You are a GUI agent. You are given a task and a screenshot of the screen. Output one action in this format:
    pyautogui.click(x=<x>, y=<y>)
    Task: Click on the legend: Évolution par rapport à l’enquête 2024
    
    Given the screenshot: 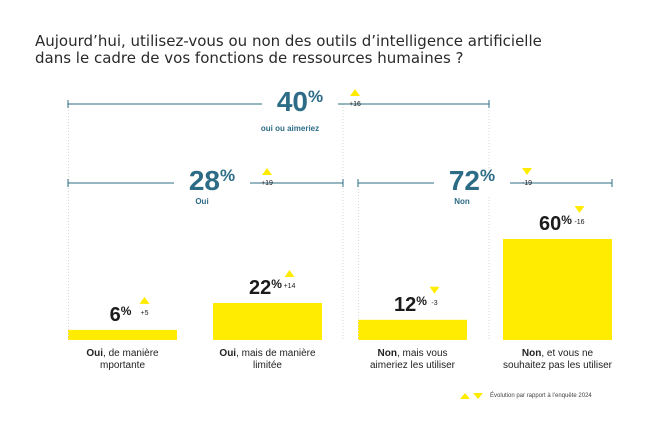 What is the action you would take?
    pyautogui.click(x=526, y=396)
    